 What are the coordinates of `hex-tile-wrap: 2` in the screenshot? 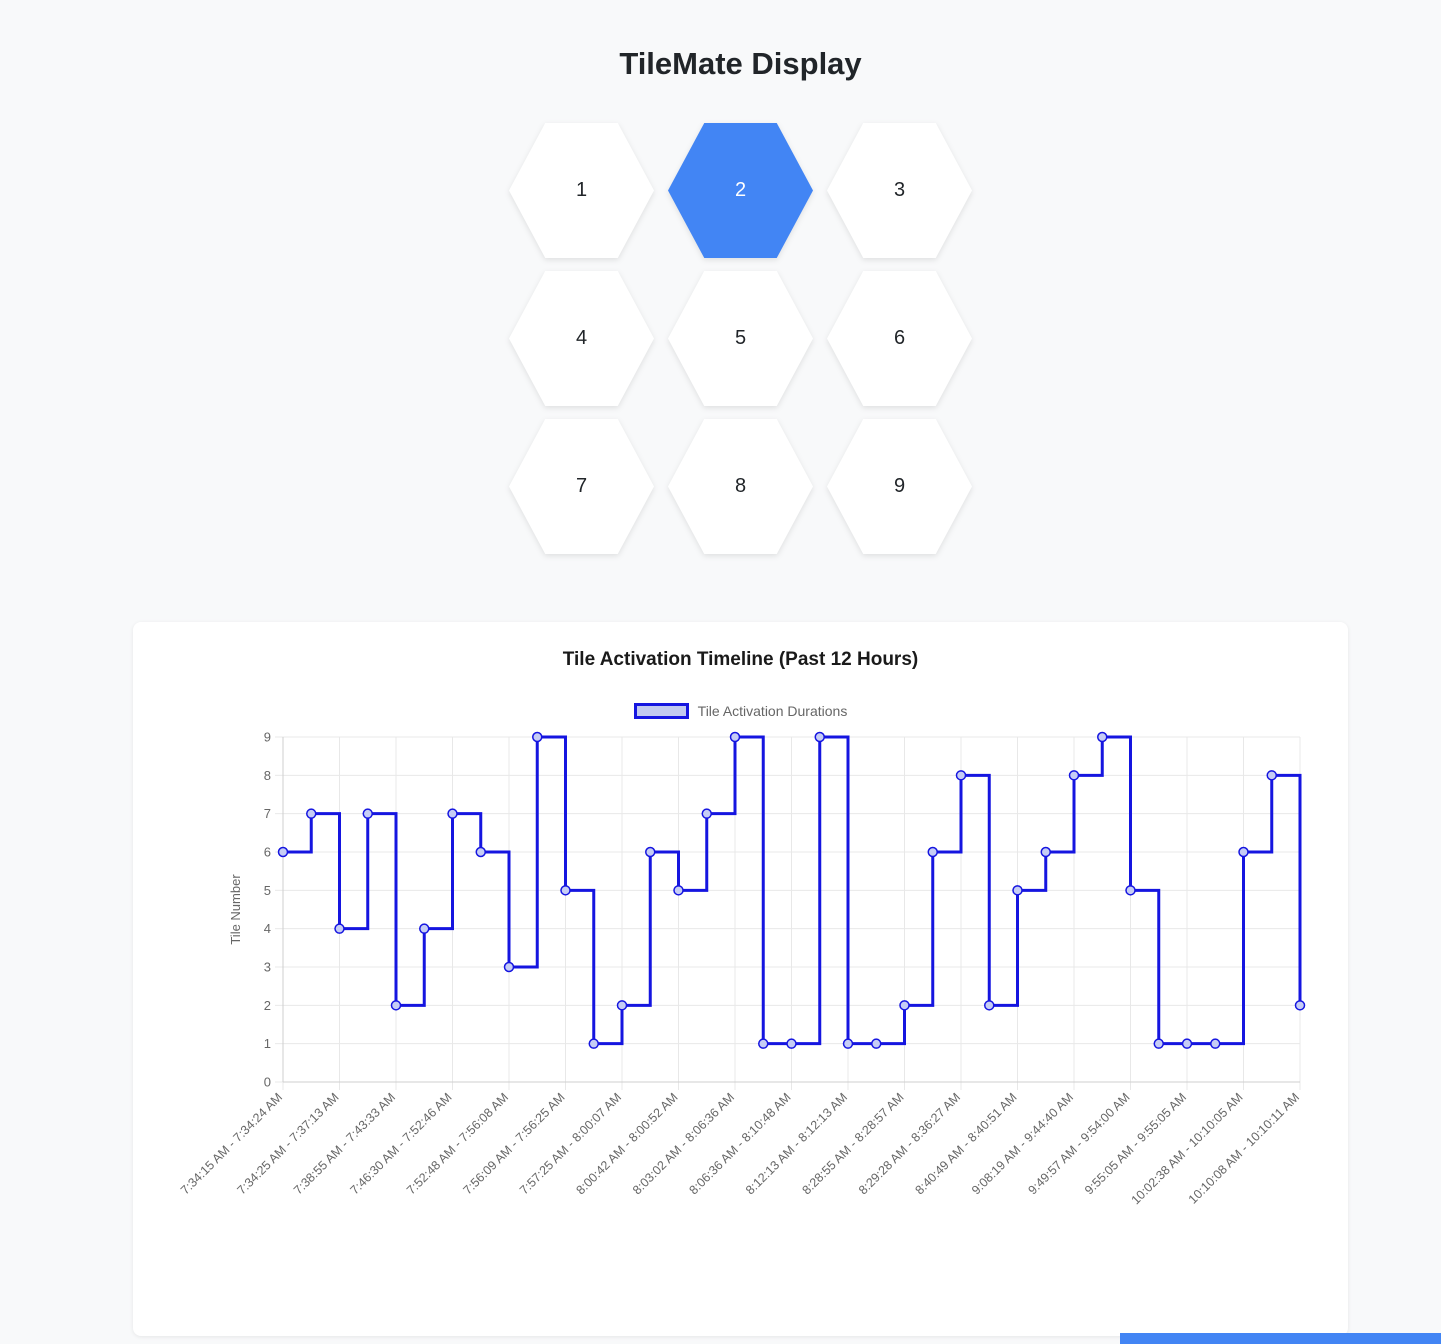 It's located at (740, 190).